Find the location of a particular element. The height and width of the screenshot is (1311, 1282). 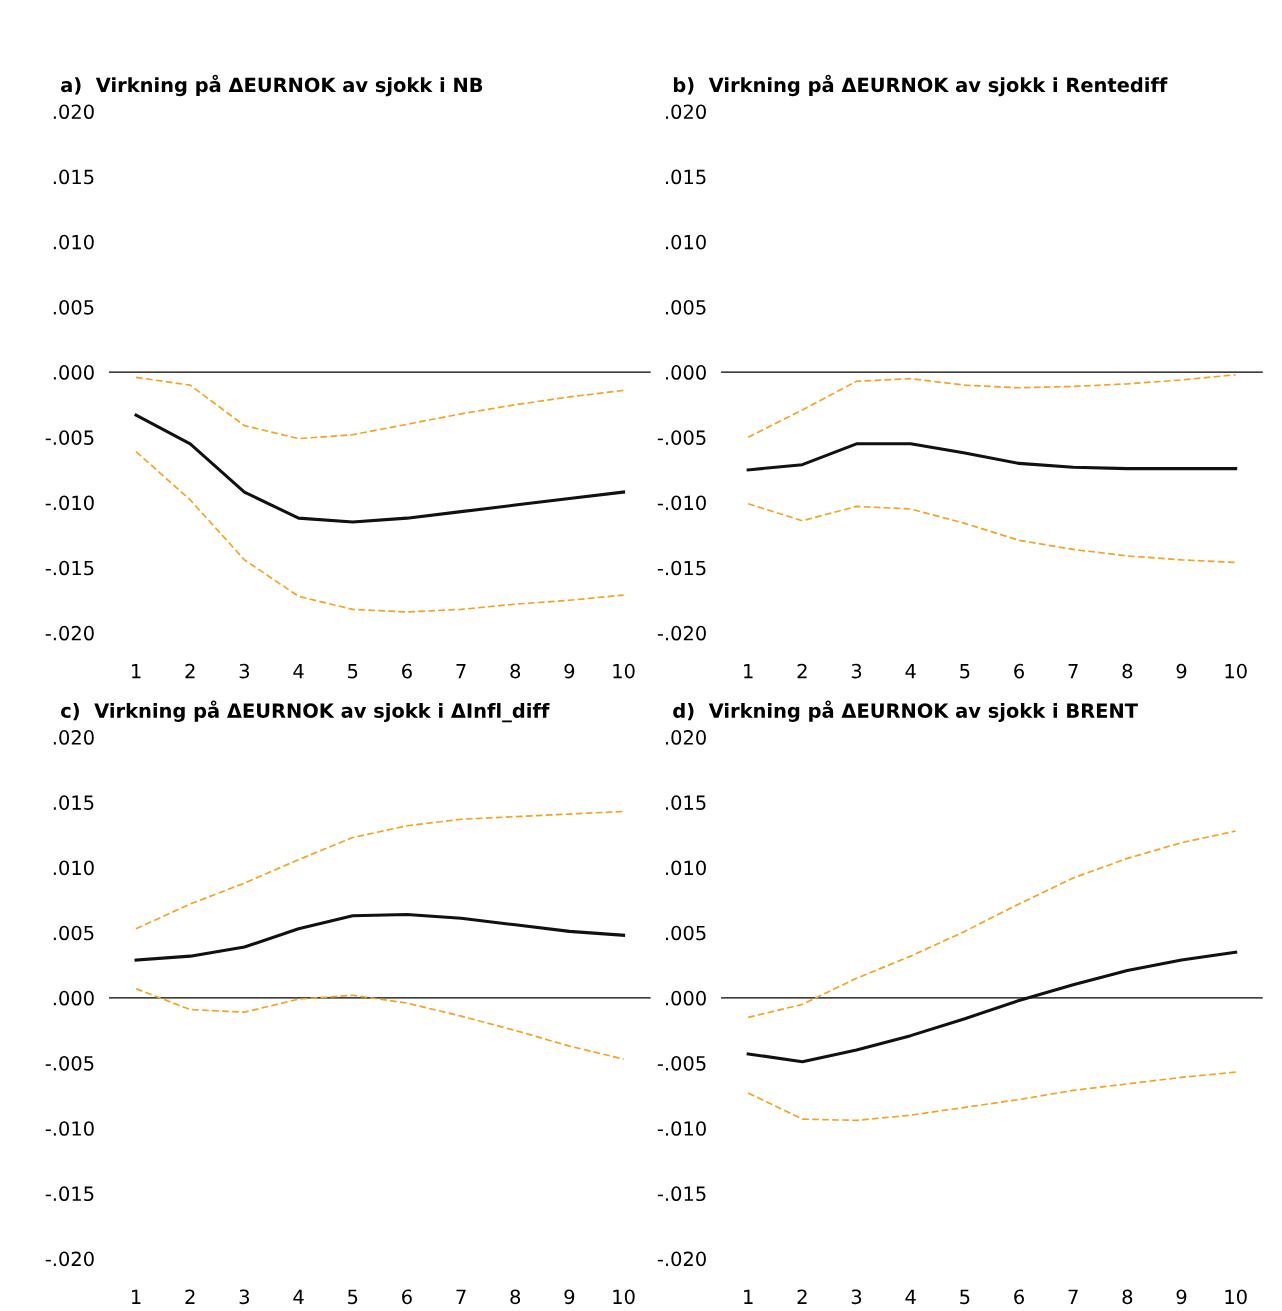

chart-title: d) Virkning på ΔEURNOK av sjokk i BRENT is located at coordinates (905, 711).